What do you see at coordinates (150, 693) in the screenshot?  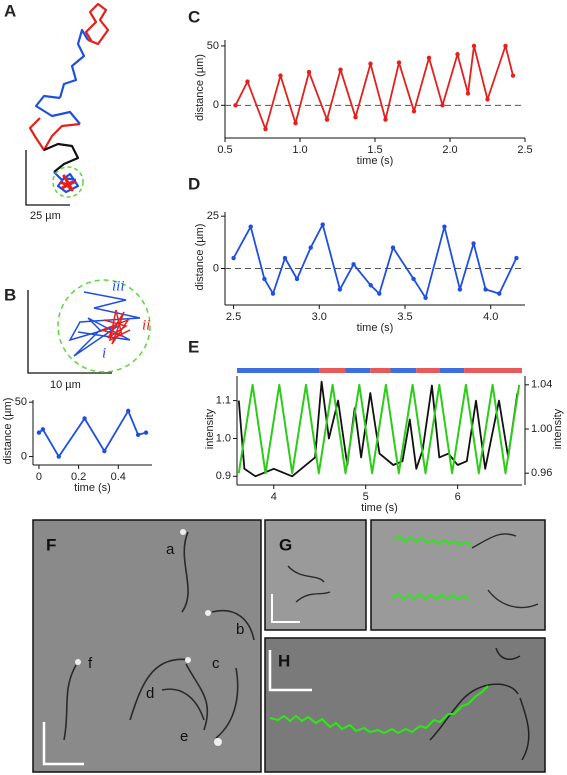 I see `cell-label: d` at bounding box center [150, 693].